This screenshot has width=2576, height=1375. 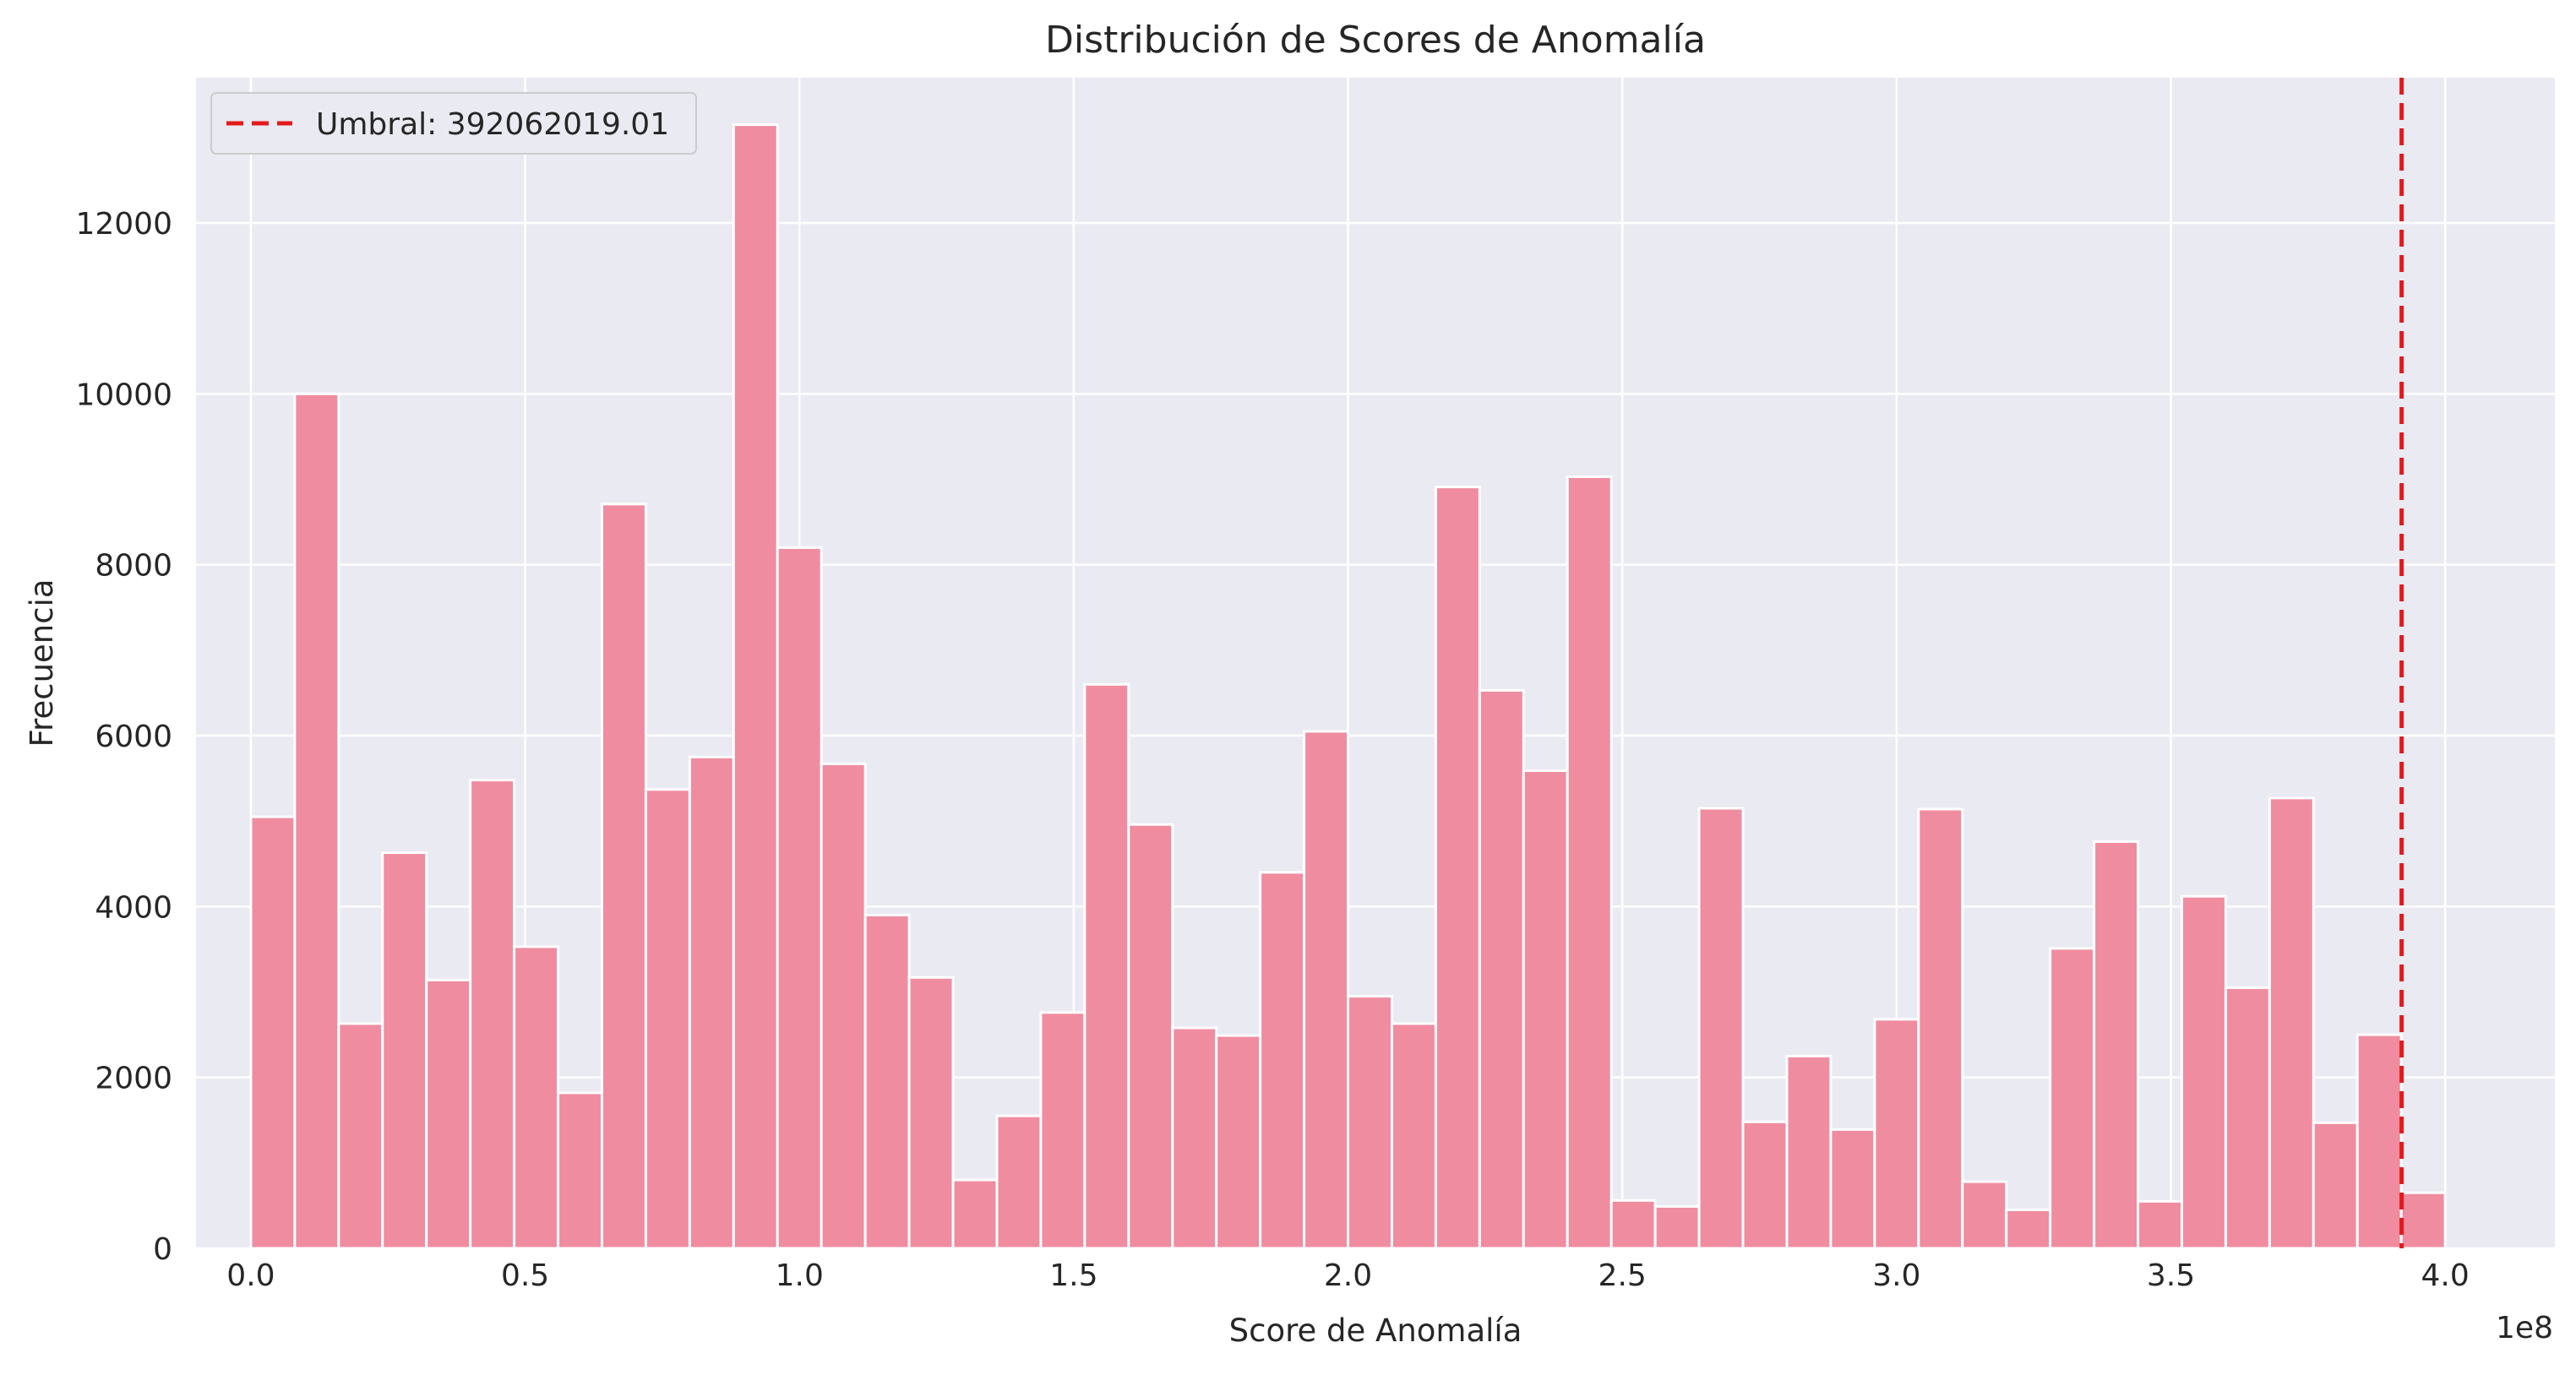 What do you see at coordinates (1375, 40) in the screenshot?
I see `chart-title: Distribución de Scores de Anomalía` at bounding box center [1375, 40].